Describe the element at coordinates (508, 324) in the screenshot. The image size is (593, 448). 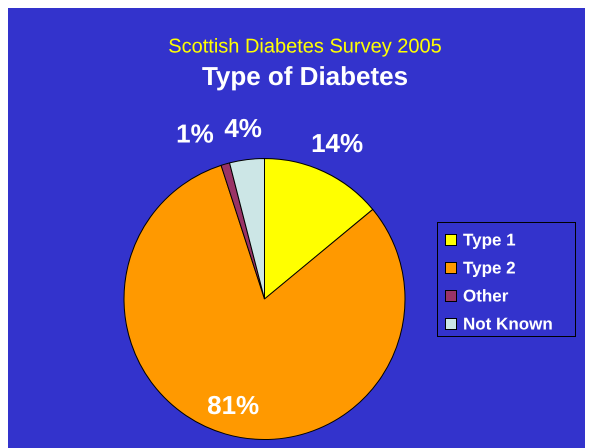
I see `legend-label: Not Known` at that location.